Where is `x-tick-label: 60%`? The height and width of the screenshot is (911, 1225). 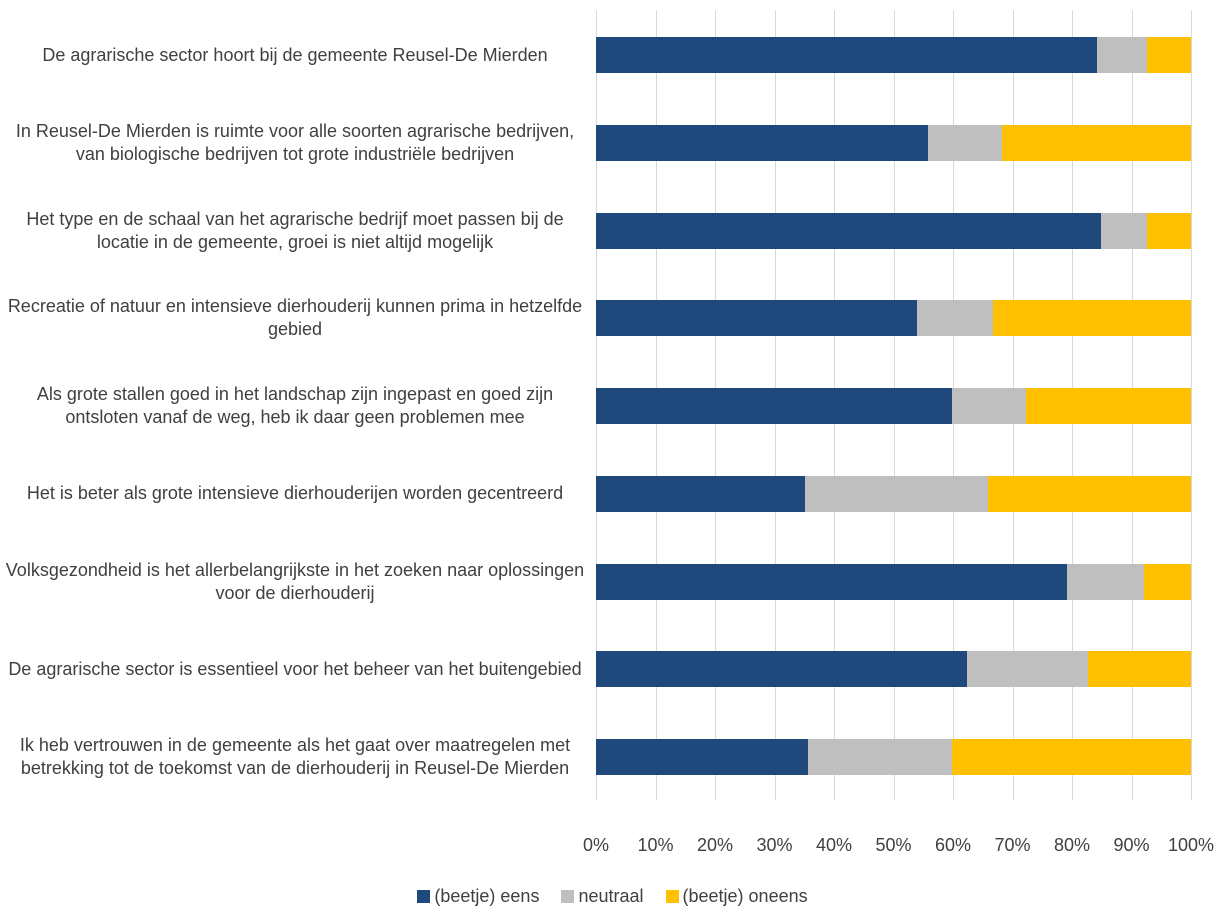
x-tick-label: 60% is located at coordinates (953, 845).